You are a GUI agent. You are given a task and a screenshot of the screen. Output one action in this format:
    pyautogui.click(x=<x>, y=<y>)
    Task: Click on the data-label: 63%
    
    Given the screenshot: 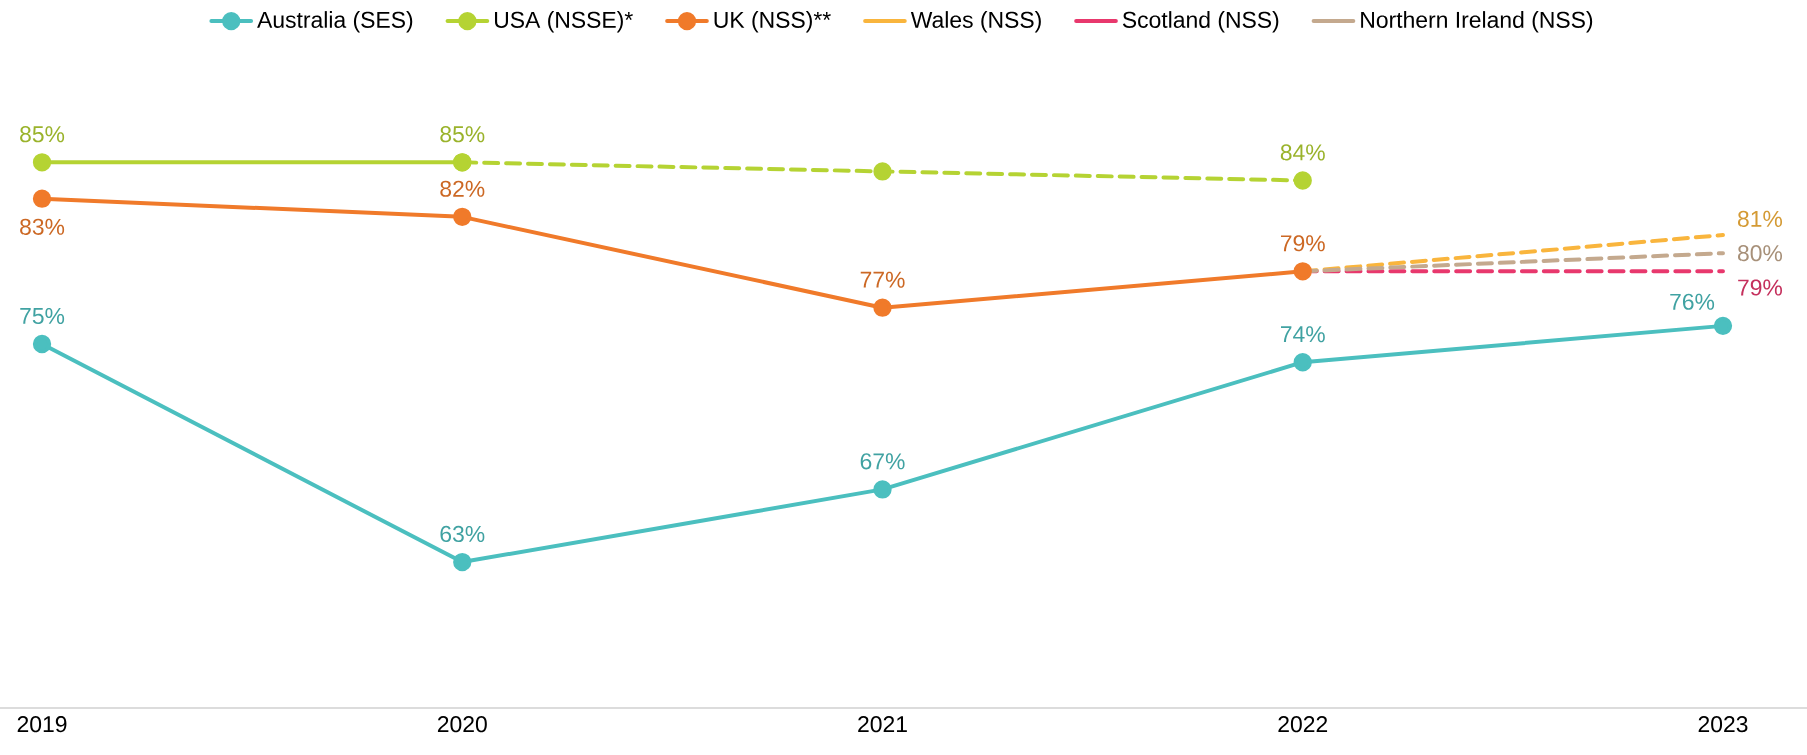 What is the action you would take?
    pyautogui.click(x=462, y=534)
    